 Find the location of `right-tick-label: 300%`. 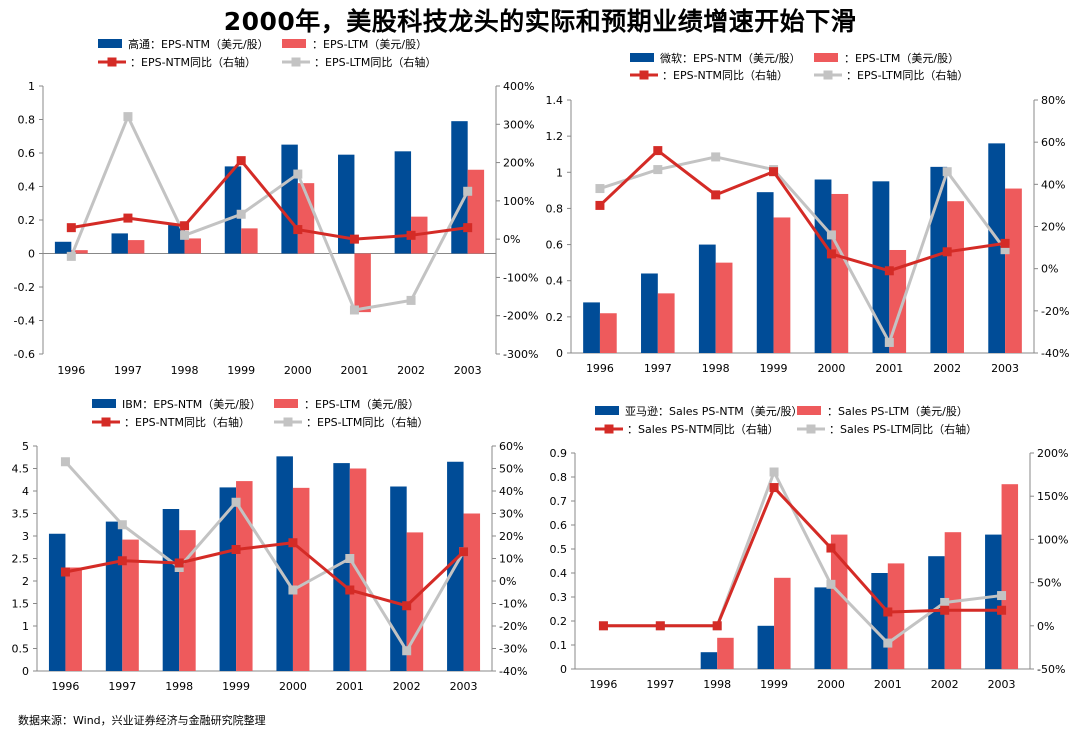

right-tick-label: 300% is located at coordinates (518, 124).